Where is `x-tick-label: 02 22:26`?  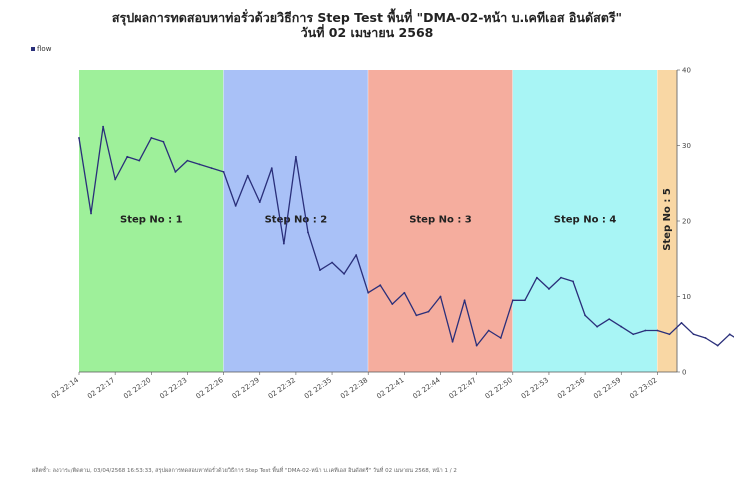 x-tick-label: 02 22:26 is located at coordinates (210, 388).